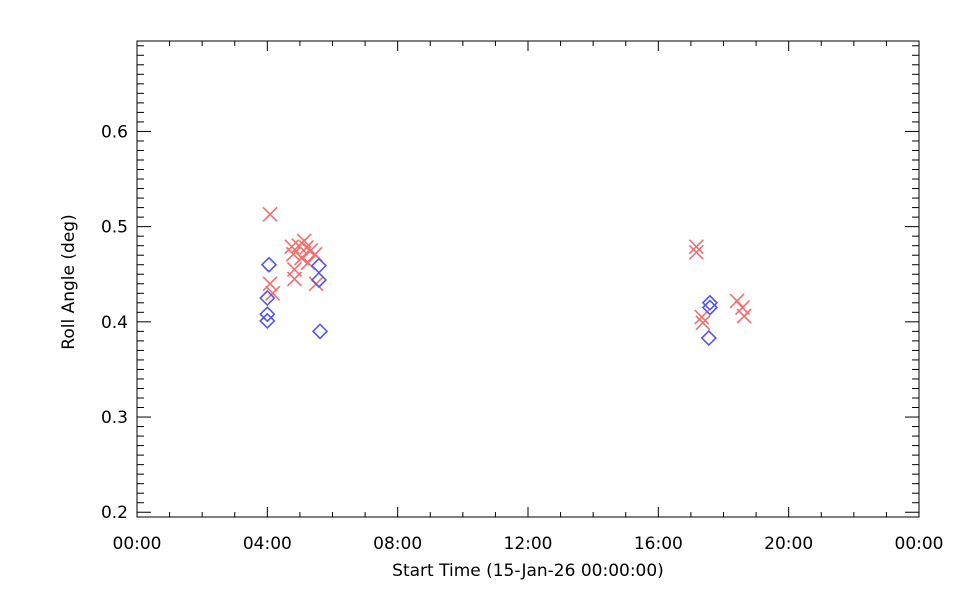  I want to click on y-axis-label: Roll Angle (deg), so click(69, 281).